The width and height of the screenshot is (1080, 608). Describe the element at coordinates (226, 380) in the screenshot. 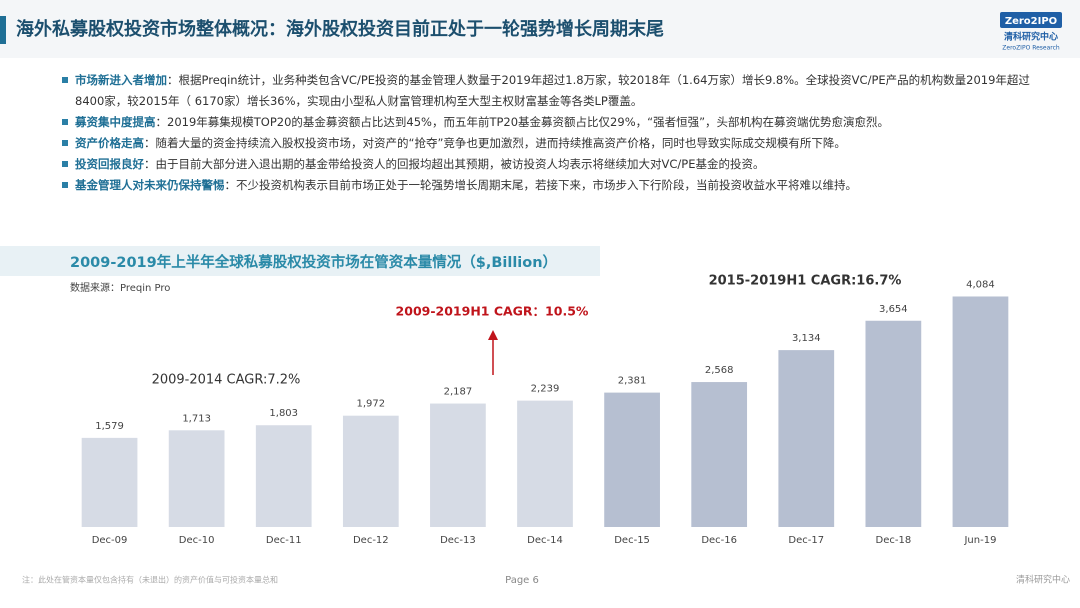

I see `annotation: 2009-2014 CAGR:7.2%` at that location.